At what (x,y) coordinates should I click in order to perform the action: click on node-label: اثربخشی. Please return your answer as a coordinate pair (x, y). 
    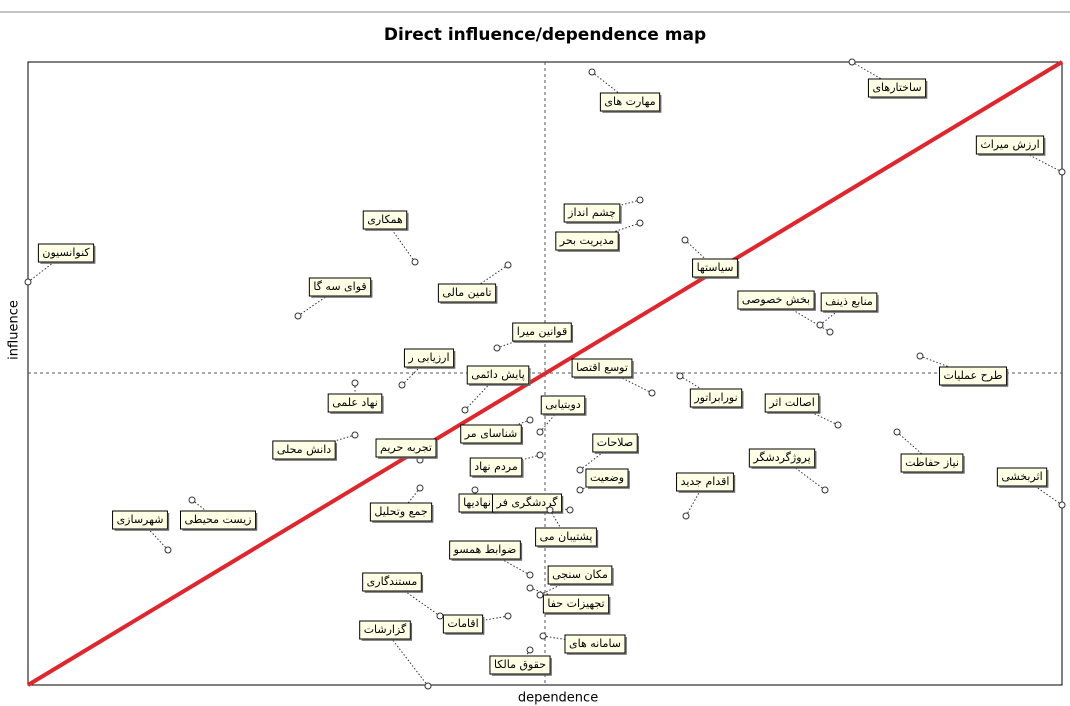
    Looking at the image, I should click on (1021, 476).